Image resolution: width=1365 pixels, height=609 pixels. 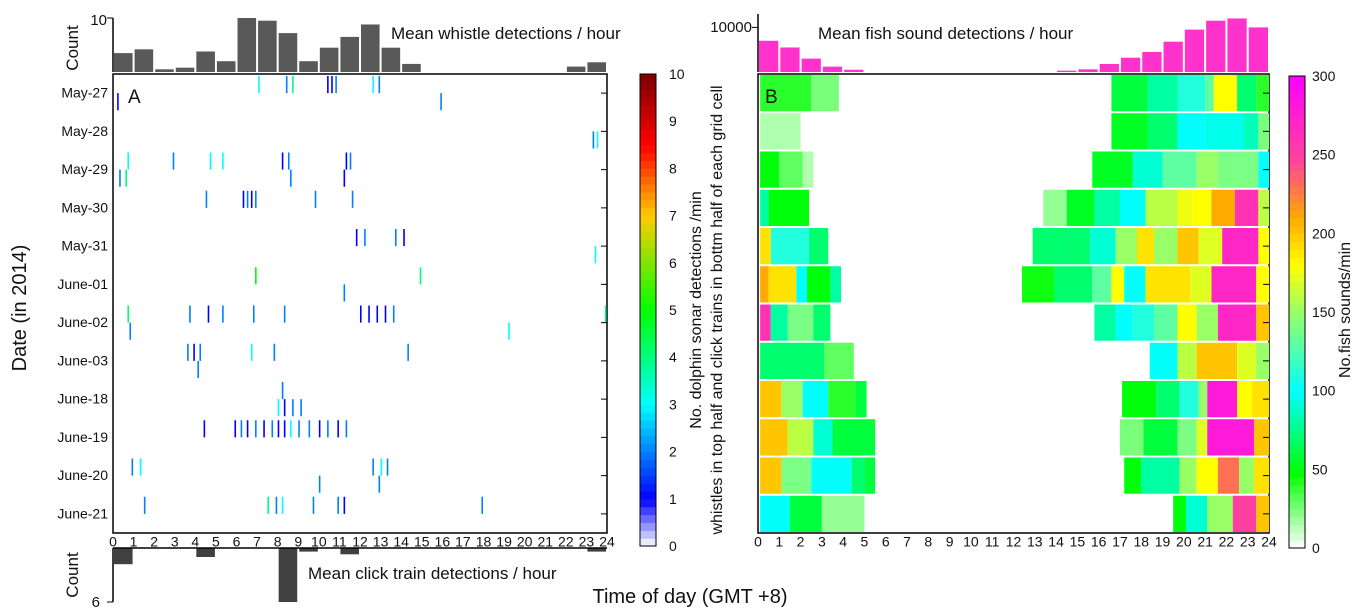 What do you see at coordinates (278, 542) in the screenshot?
I see `hour-tick-label: 8` at bounding box center [278, 542].